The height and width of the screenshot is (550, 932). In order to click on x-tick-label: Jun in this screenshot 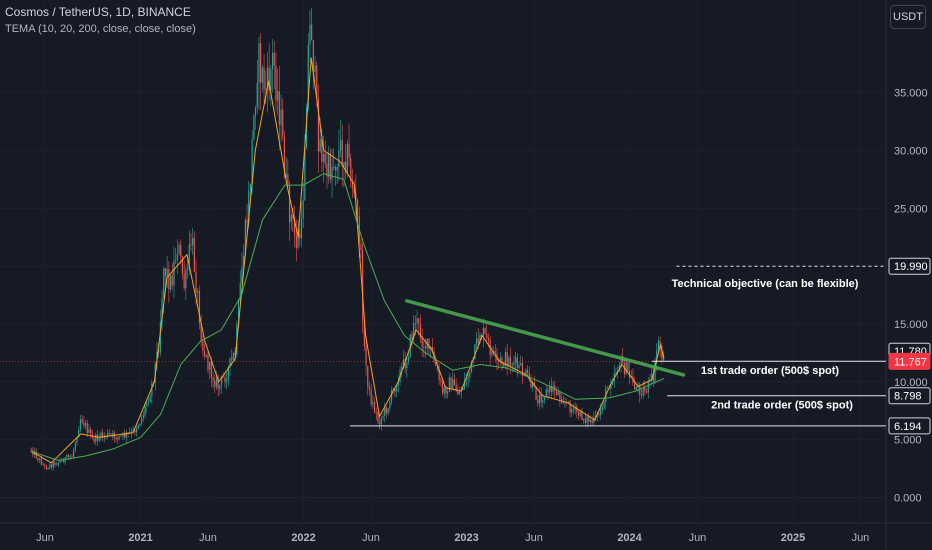, I will do `click(698, 538)`.